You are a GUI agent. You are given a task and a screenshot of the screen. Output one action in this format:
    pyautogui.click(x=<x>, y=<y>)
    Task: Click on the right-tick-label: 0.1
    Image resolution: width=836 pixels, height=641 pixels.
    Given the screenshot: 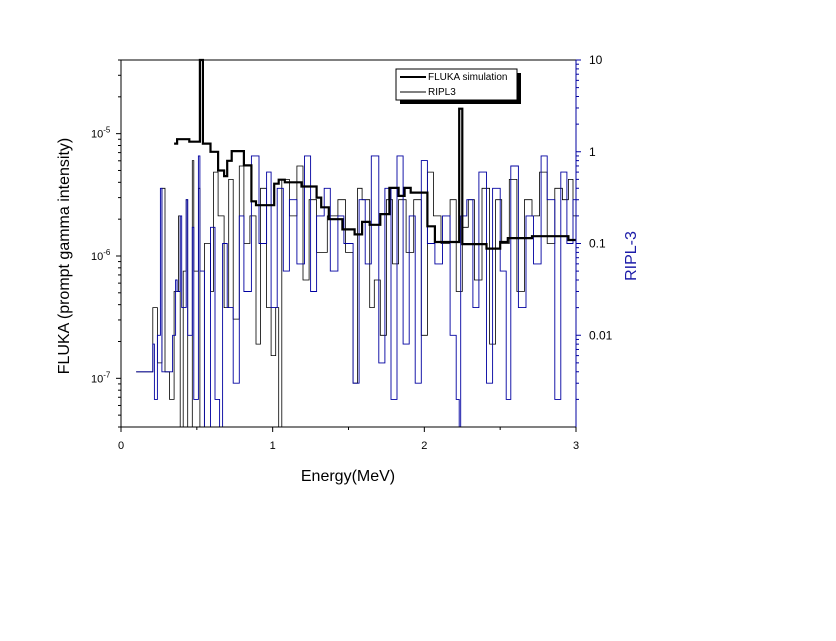 What is the action you would take?
    pyautogui.click(x=597, y=244)
    